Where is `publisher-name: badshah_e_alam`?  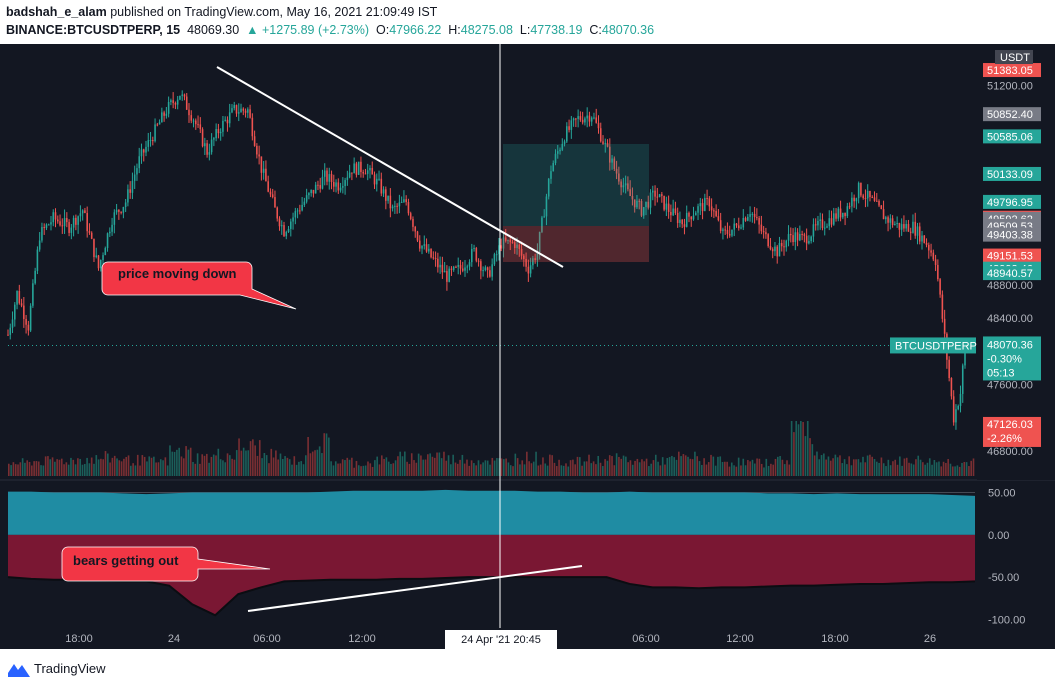
publisher-name: badshah_e_alam is located at coordinates (56, 12).